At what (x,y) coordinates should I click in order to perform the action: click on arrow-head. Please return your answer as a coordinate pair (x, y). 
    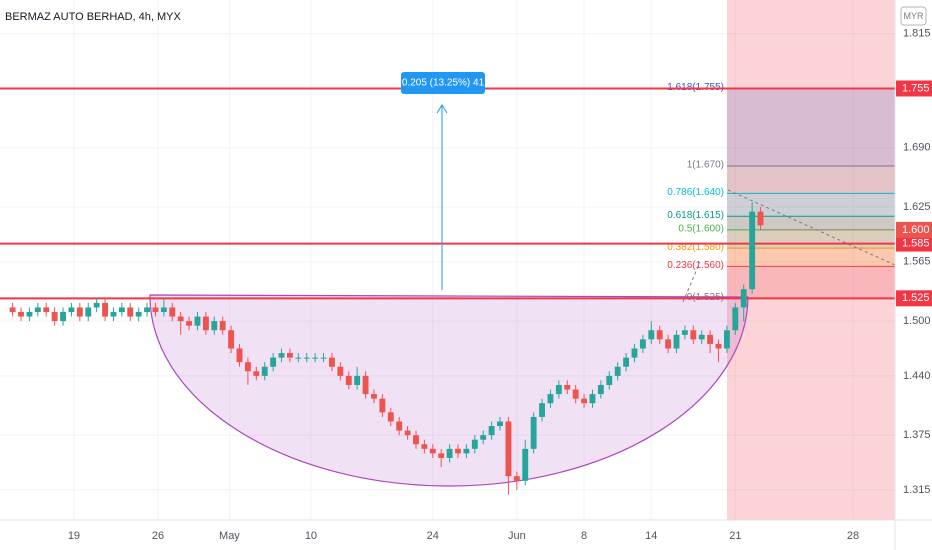
    Looking at the image, I should click on (442, 109).